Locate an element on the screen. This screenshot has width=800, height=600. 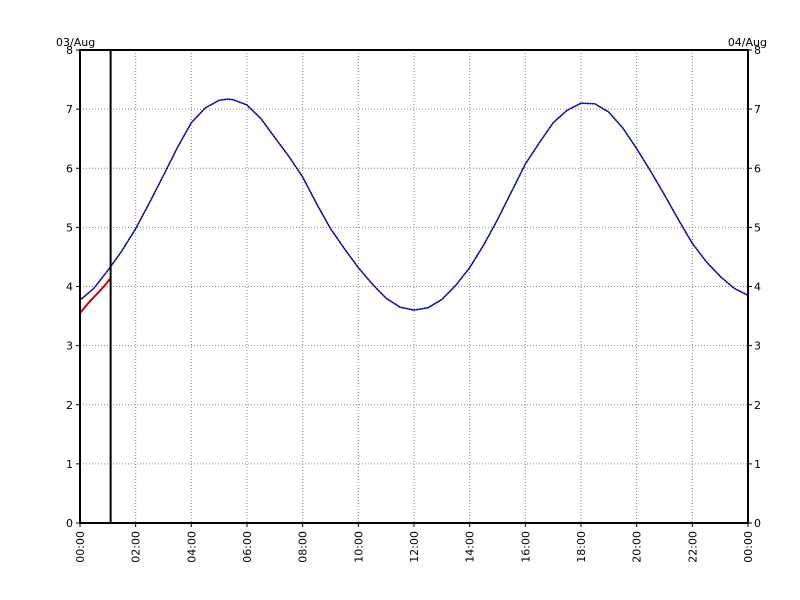
y-tick-label-left: 4 is located at coordinates (69, 287).